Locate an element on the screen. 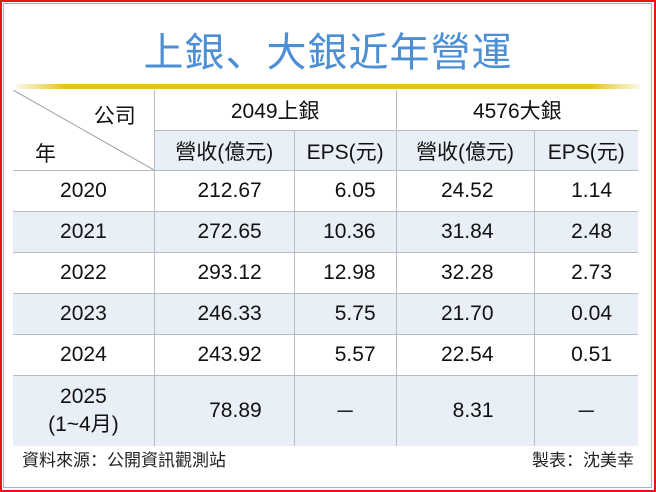  mikro-revenue-cell: 21.70 is located at coordinates (465, 314).